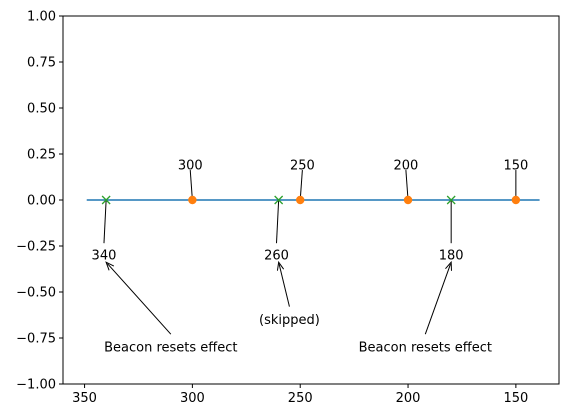 This screenshot has height=418, width=568. Describe the element at coordinates (276, 256) in the screenshot. I see `point-label: 260` at that location.